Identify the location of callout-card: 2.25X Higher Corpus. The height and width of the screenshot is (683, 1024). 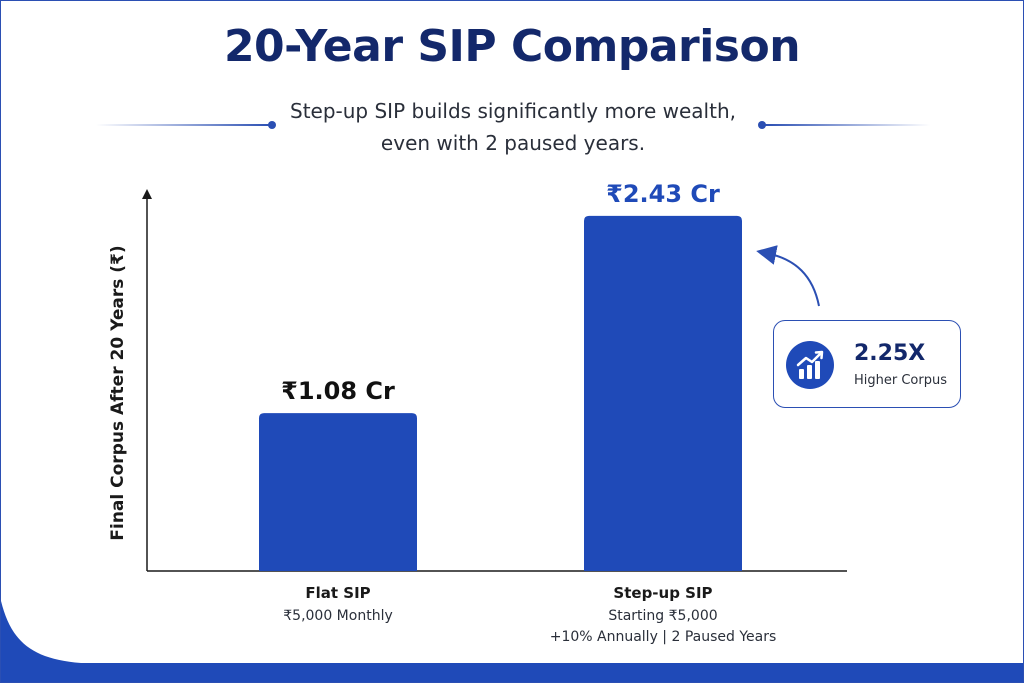
(867, 364).